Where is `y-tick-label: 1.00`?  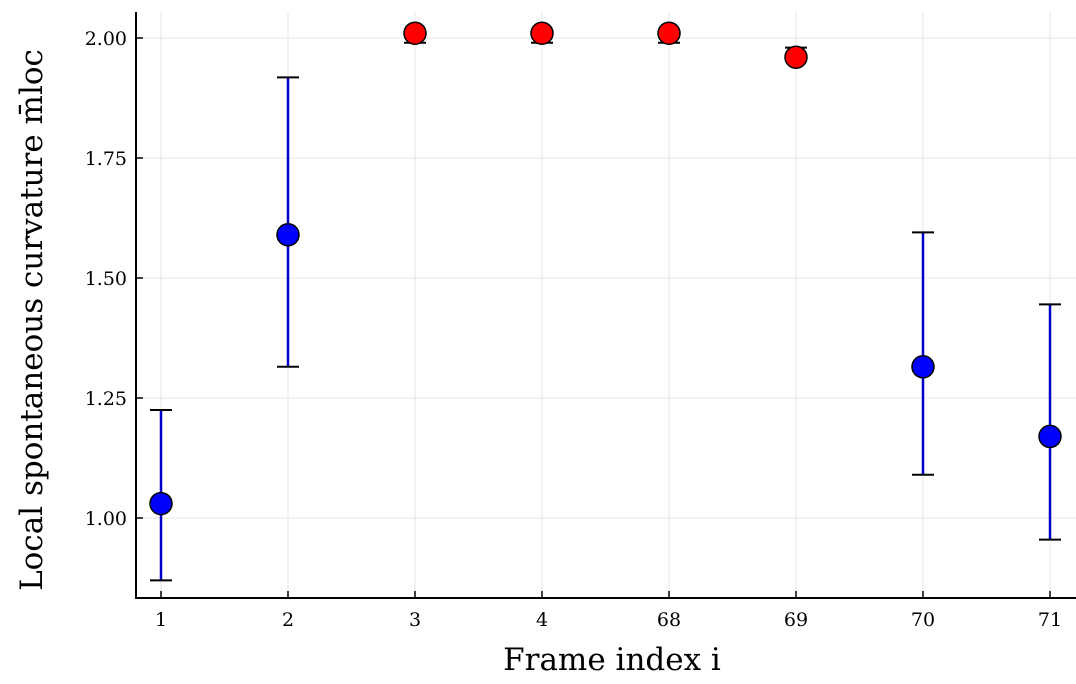
y-tick-label: 1.00 is located at coordinates (106, 519).